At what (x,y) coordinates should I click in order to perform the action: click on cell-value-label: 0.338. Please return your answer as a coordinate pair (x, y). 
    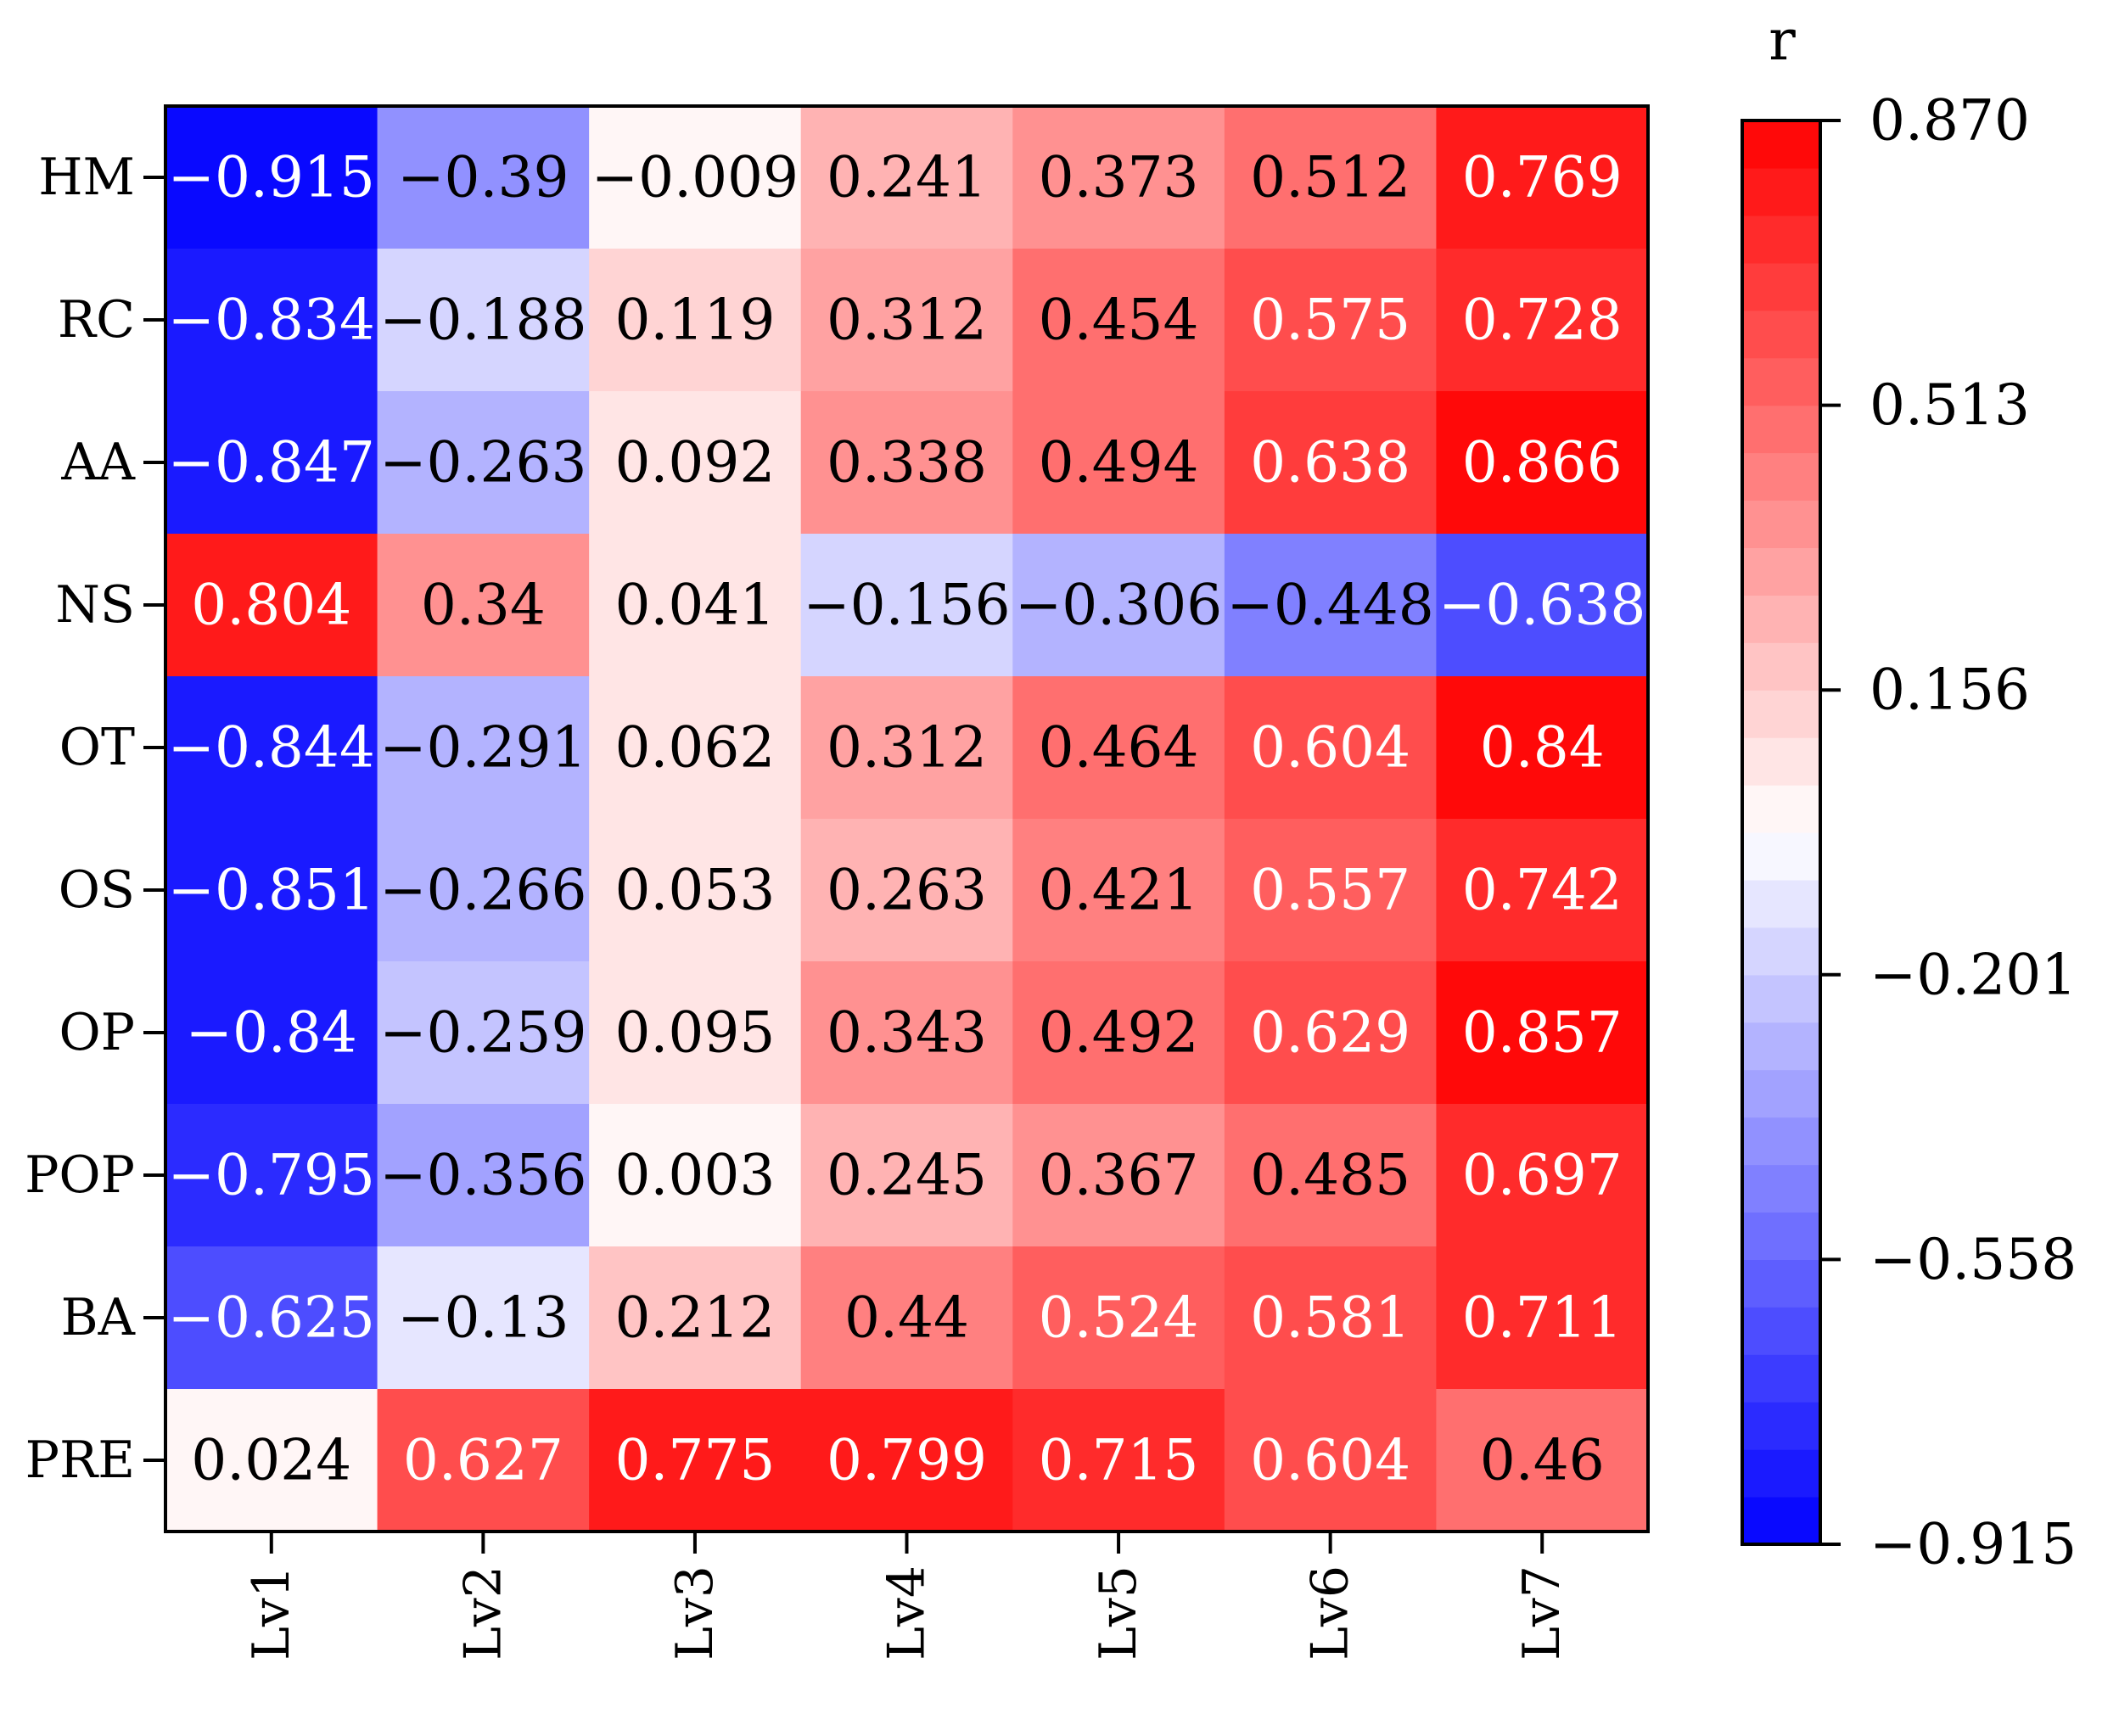
    Looking at the image, I should click on (907, 463).